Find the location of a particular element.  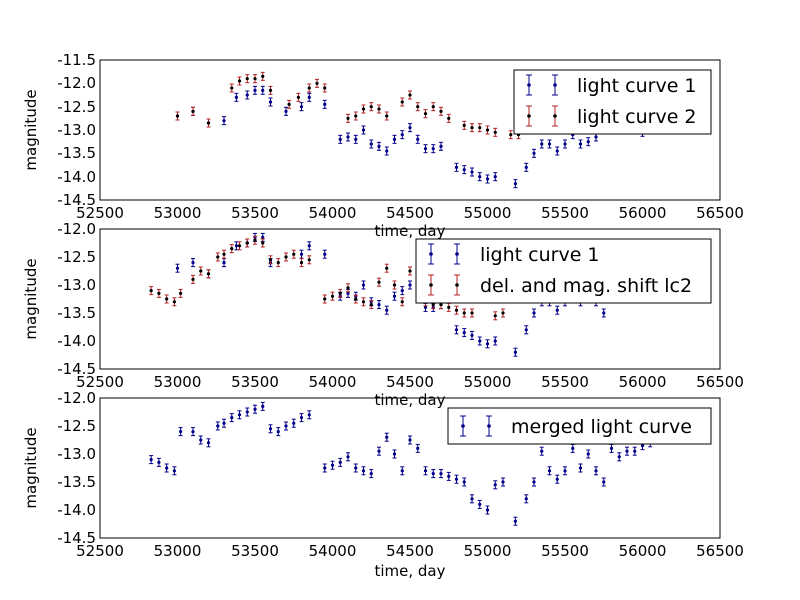

legend-box is located at coordinates (612, 102).